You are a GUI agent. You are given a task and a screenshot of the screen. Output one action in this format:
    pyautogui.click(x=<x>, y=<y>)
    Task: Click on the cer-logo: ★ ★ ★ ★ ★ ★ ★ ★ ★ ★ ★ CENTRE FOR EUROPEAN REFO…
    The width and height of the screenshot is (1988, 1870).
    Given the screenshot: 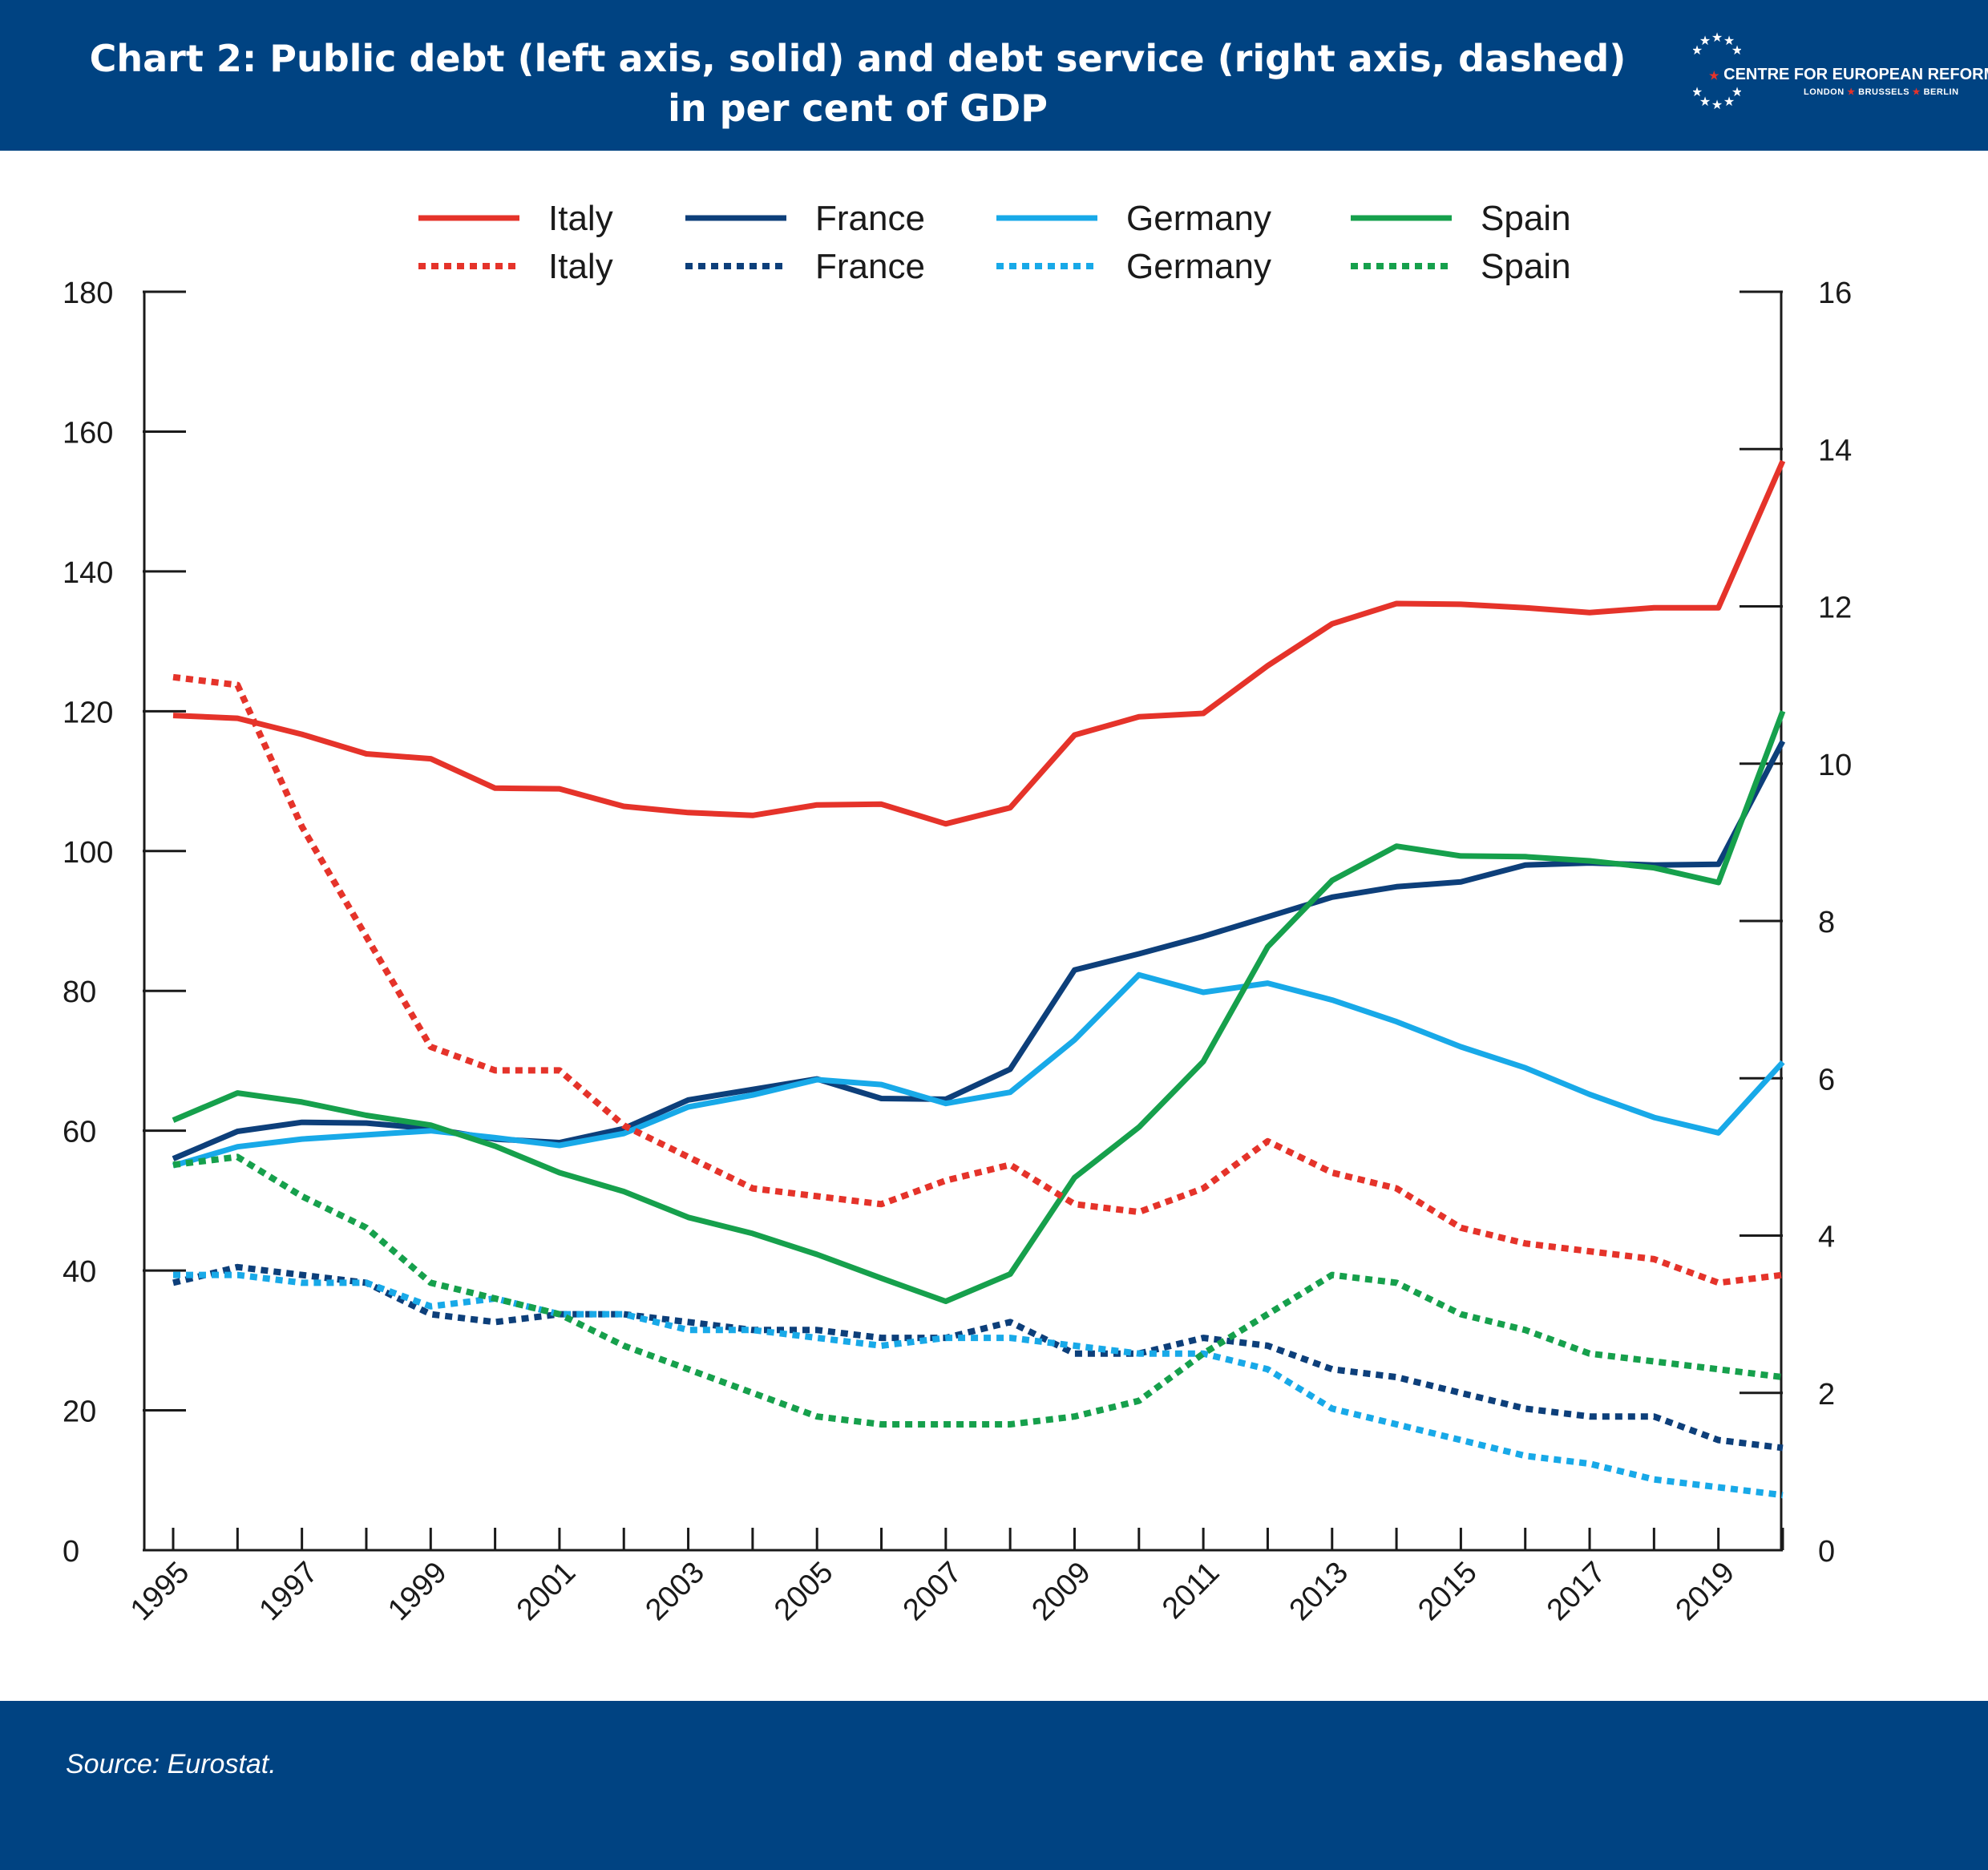 What is the action you would take?
    pyautogui.click(x=1840, y=76)
    